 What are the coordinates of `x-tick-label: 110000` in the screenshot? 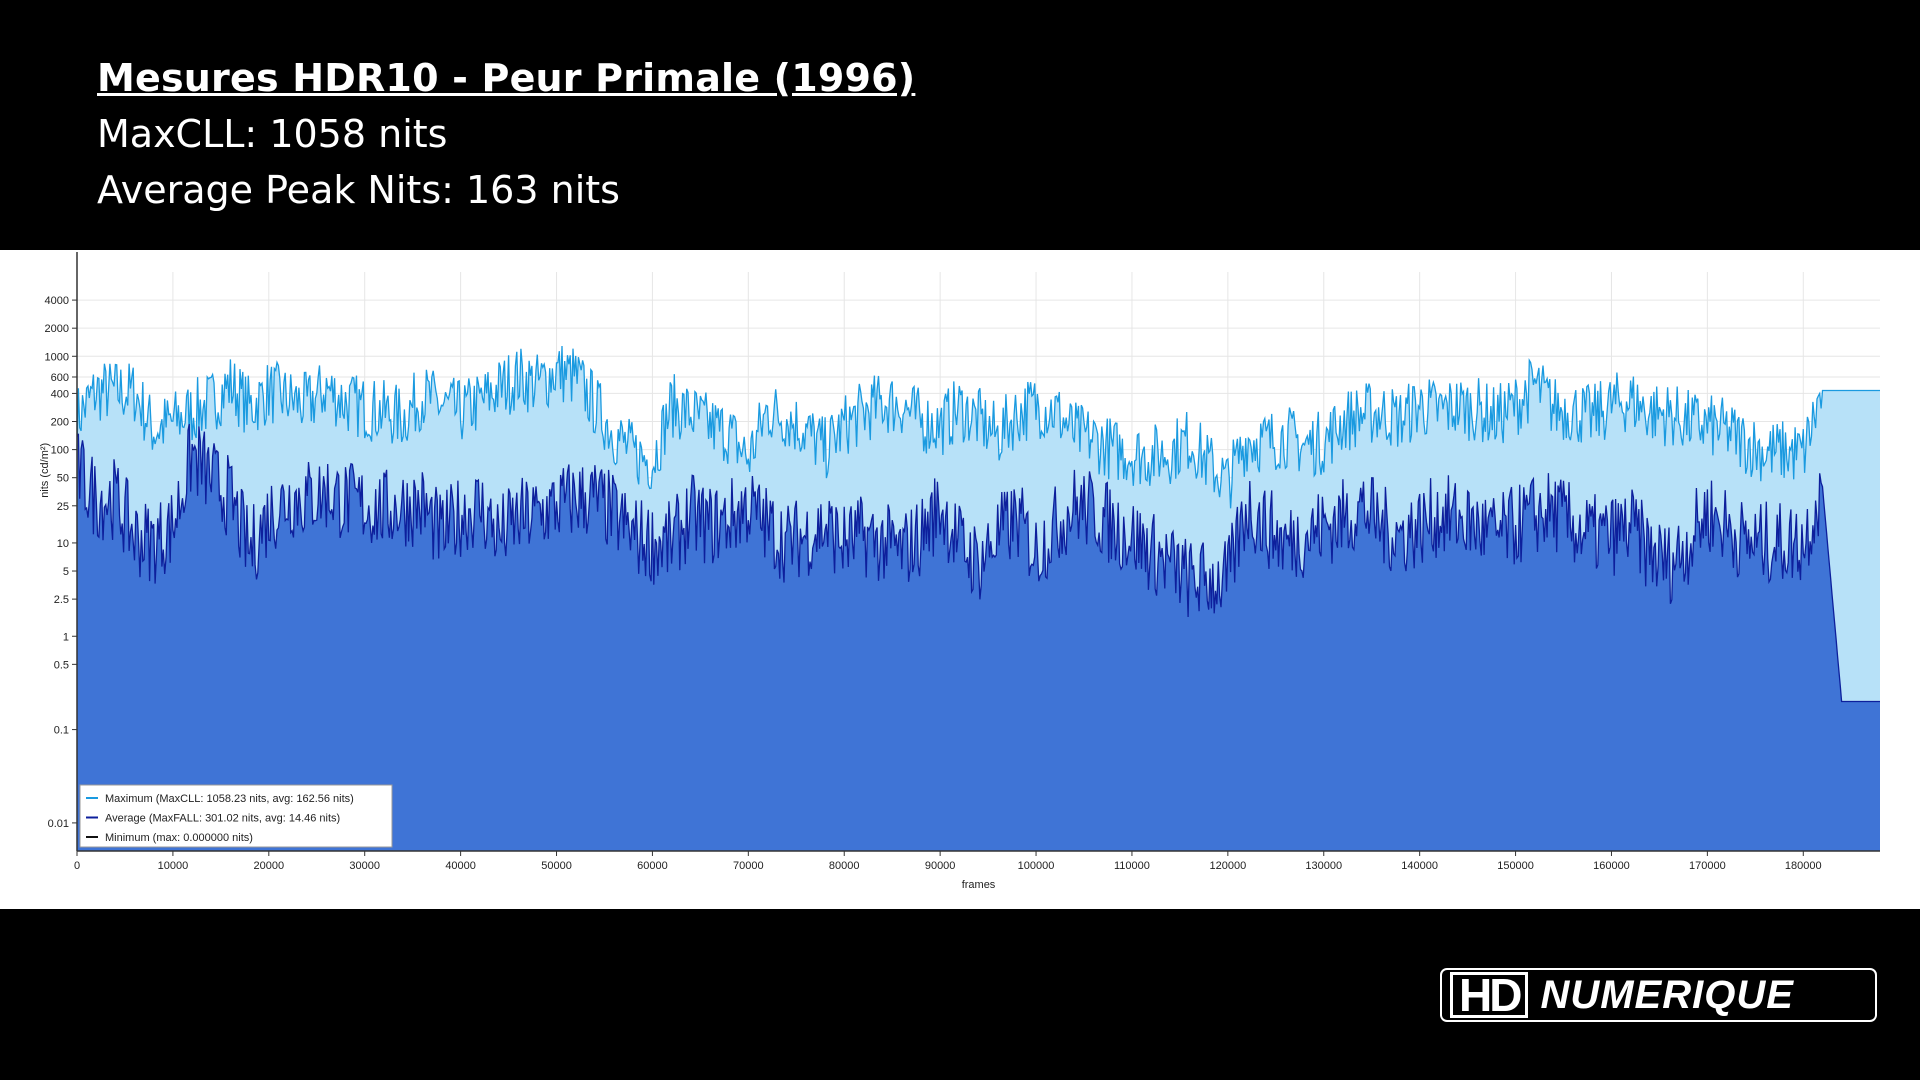 It's located at (1132, 866).